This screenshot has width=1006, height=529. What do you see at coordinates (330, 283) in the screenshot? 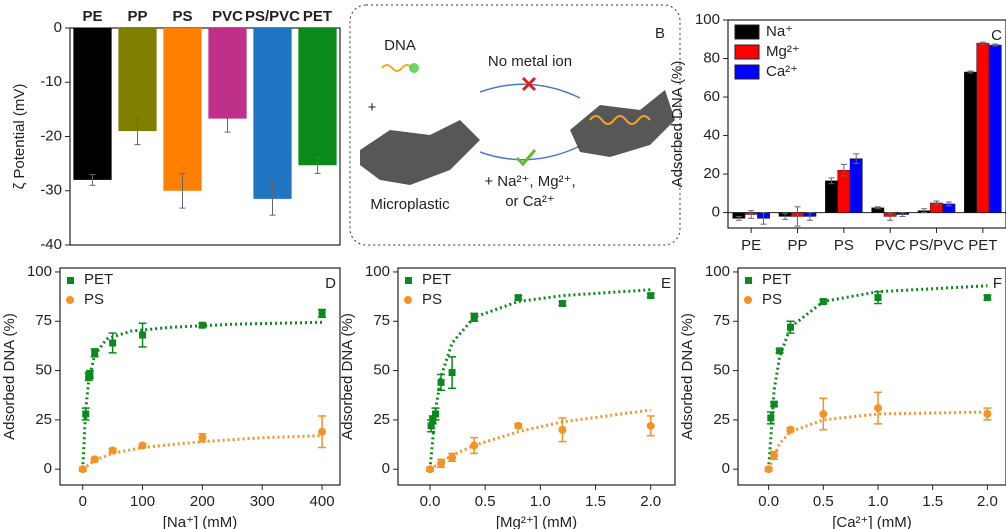
I see `panel-letter: D` at bounding box center [330, 283].